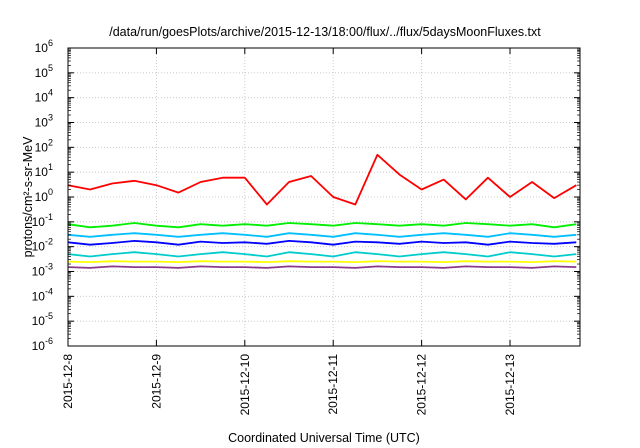  What do you see at coordinates (49, 217) in the screenshot?
I see `y-tick-exponent: -1` at bounding box center [49, 217].